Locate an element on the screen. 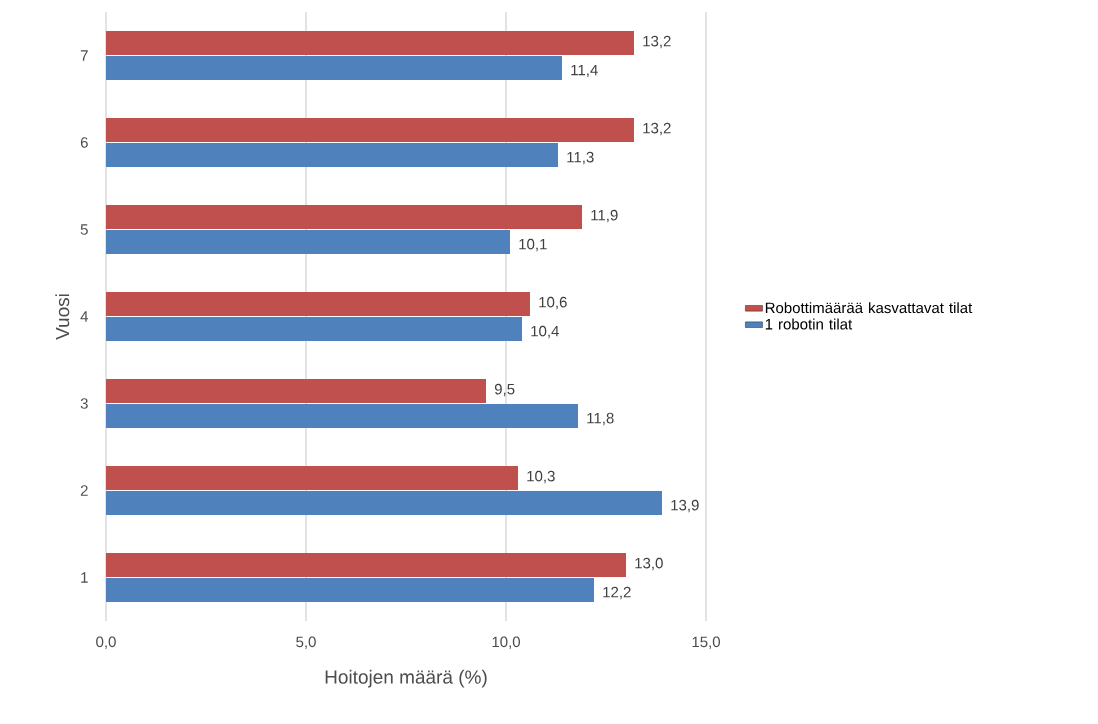 This screenshot has height=724, width=1098. y-tick-label: 1 is located at coordinates (84, 577).